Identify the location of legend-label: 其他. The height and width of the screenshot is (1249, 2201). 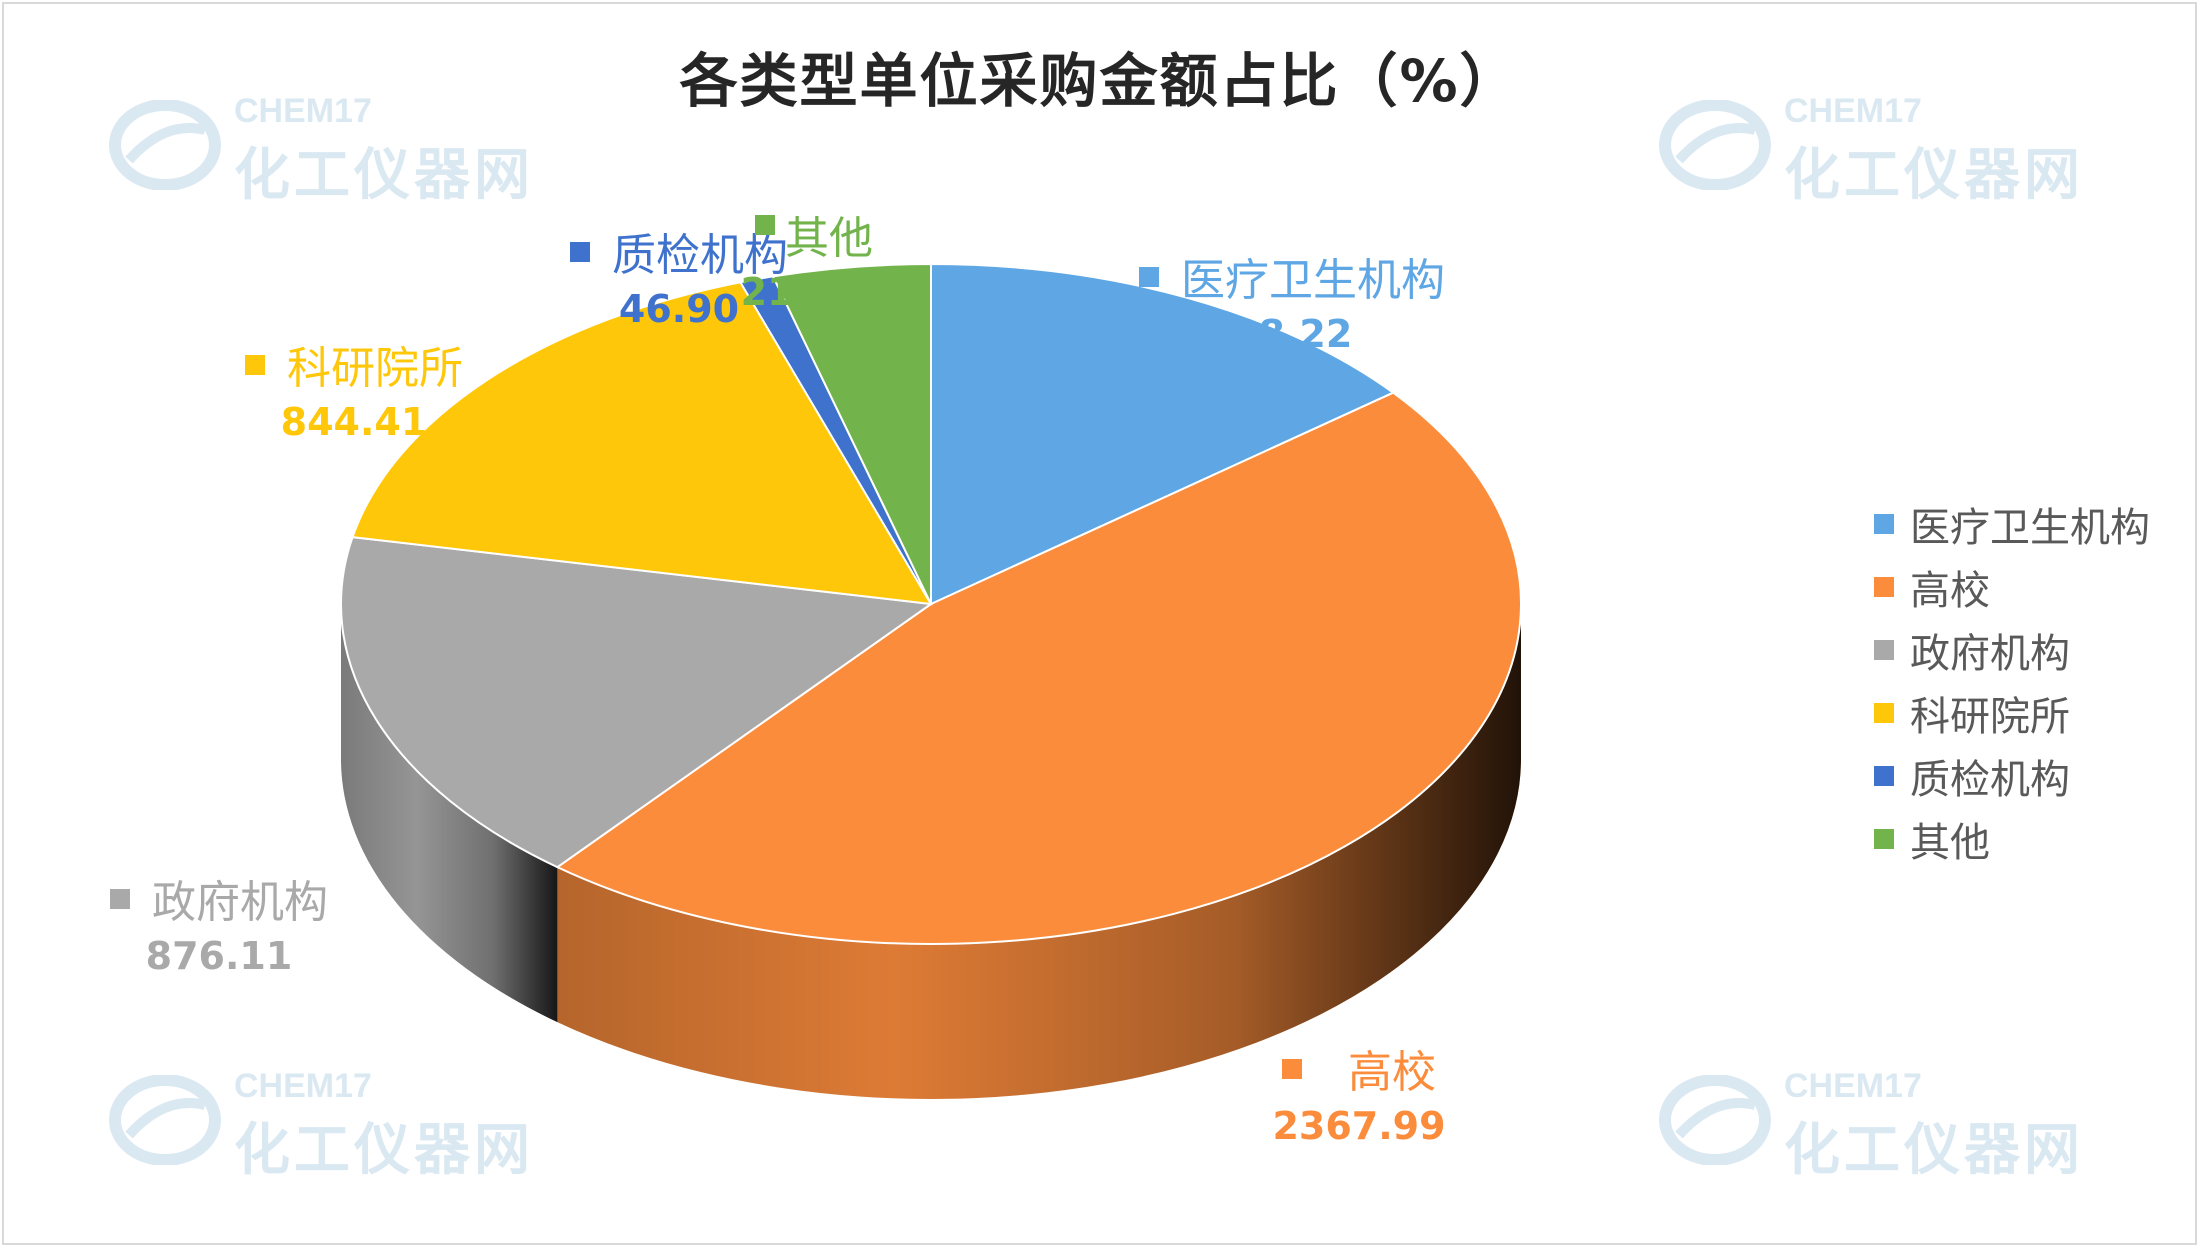
(1950, 842).